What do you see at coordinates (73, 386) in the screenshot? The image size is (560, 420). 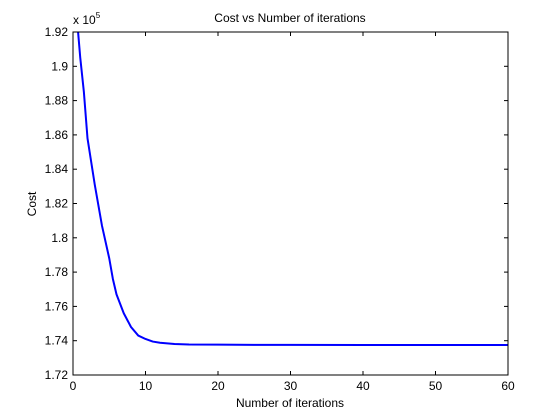 I see `x-tick-label: 0` at bounding box center [73, 386].